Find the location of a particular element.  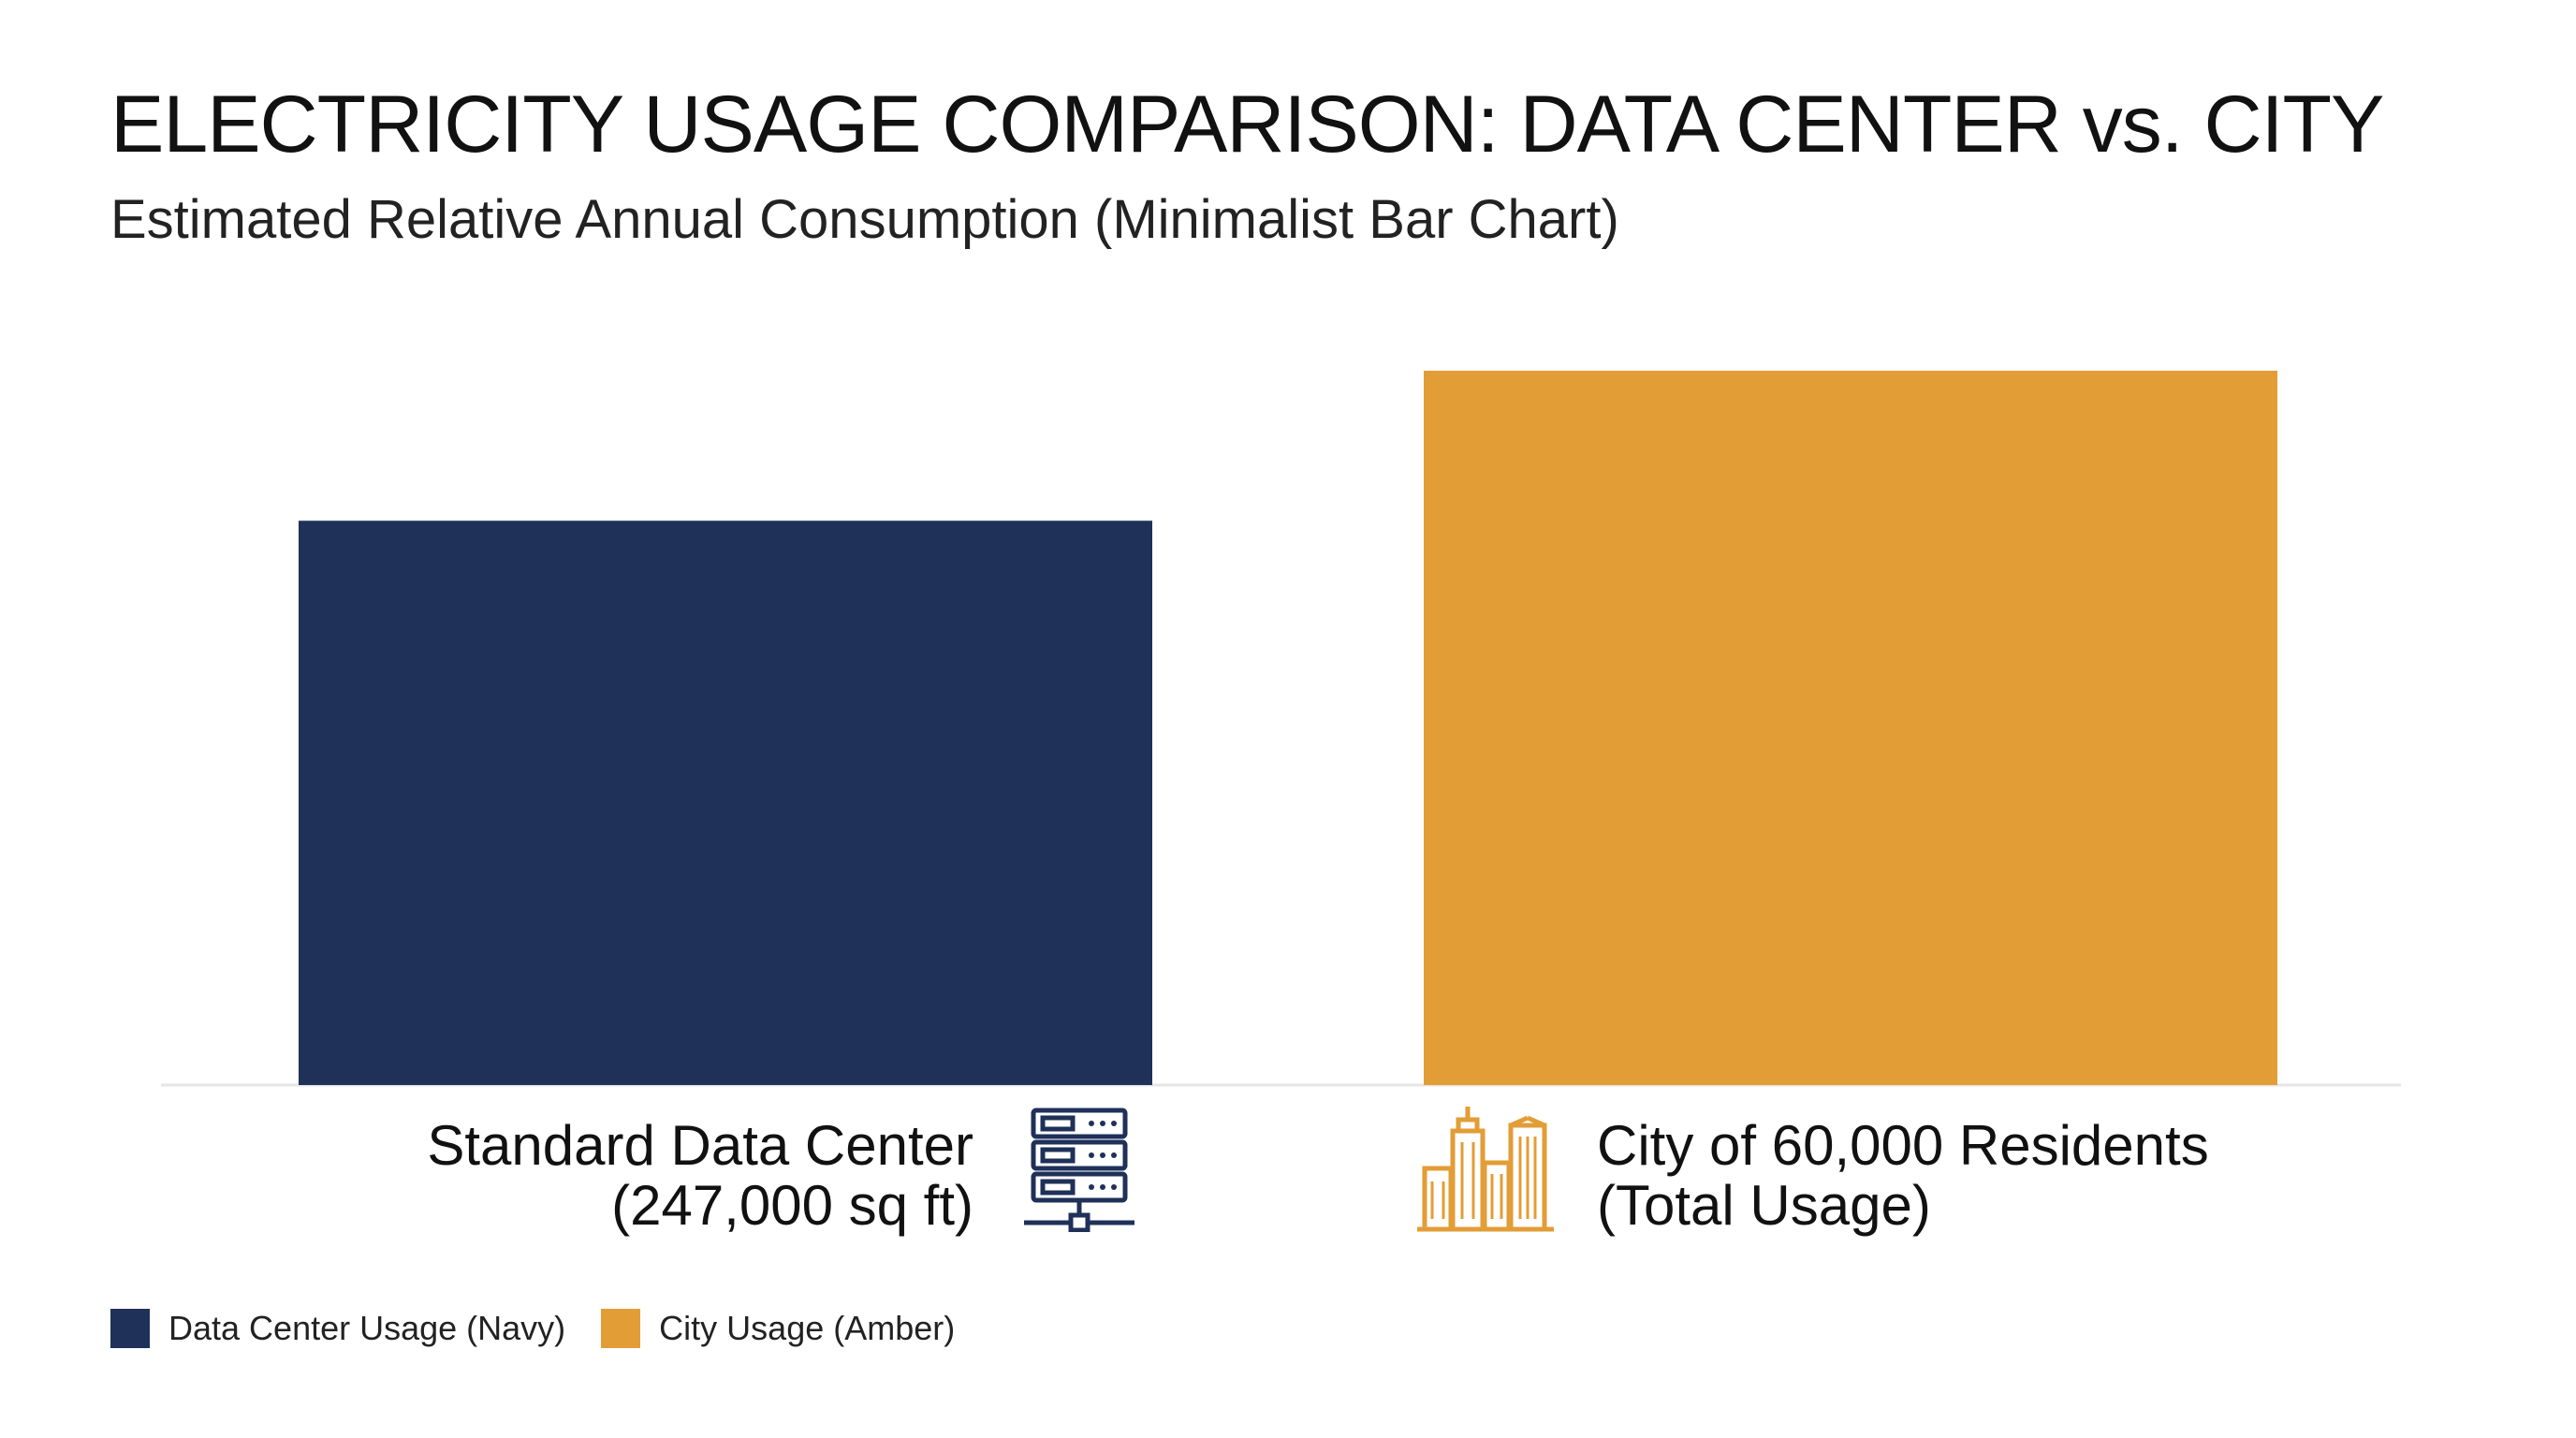

category-label-data-center: Standard Data Center (247,000 sq ft) is located at coordinates (700, 1176).